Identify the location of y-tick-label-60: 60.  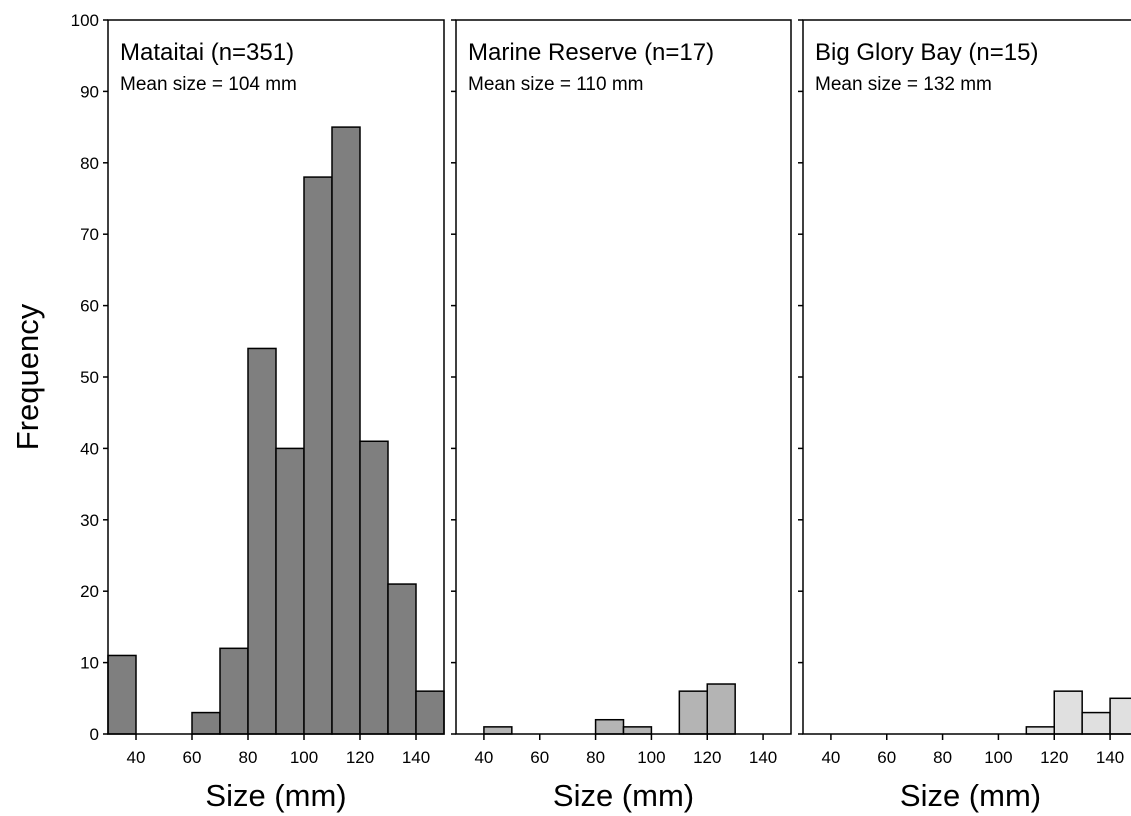
(89, 306).